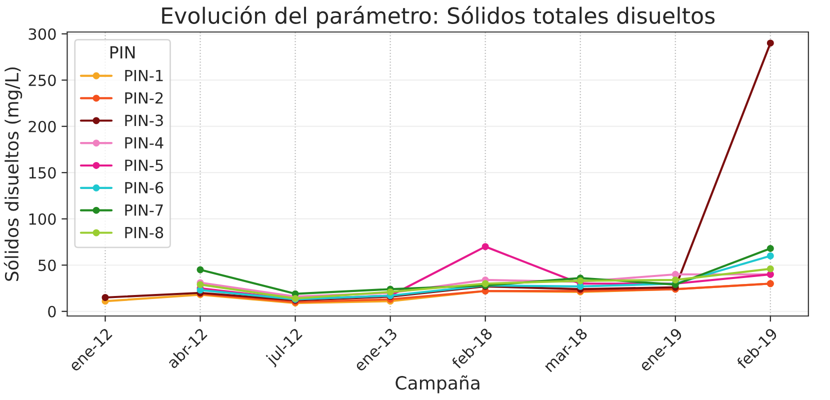  What do you see at coordinates (42, 219) in the screenshot?
I see `y-tick-label: 100` at bounding box center [42, 219].